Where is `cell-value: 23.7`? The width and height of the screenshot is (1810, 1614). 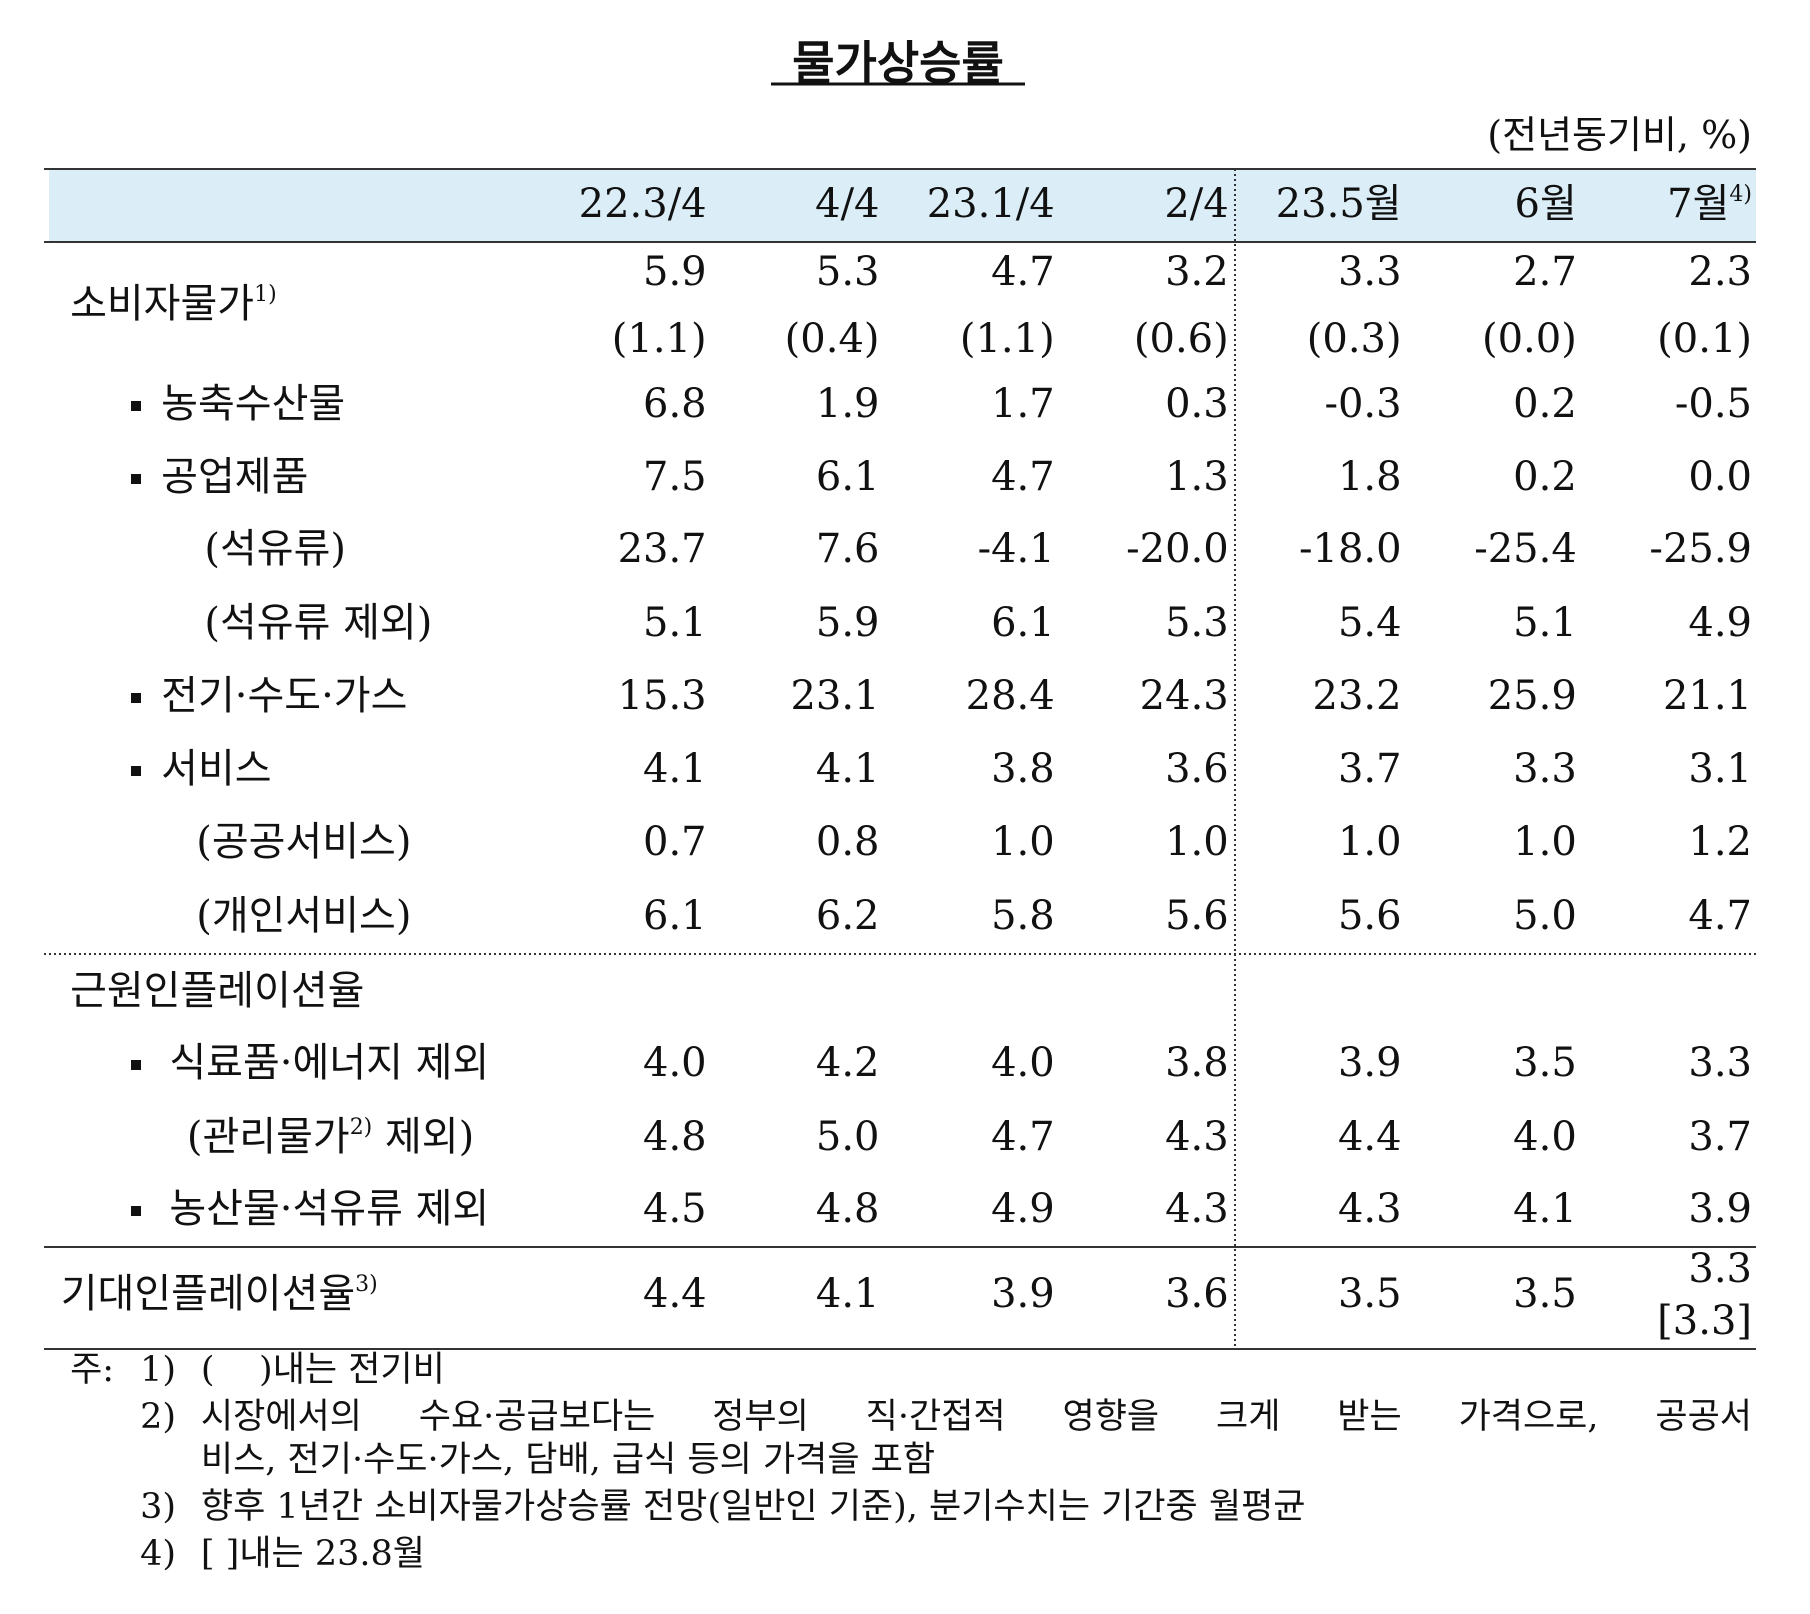
cell-value: 23.7 is located at coordinates (662, 549).